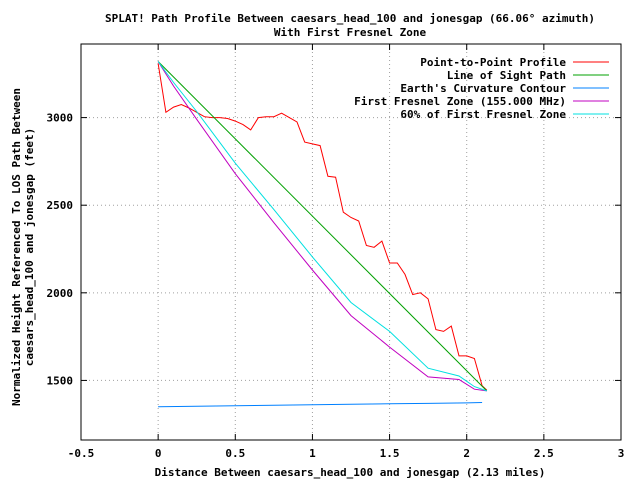  I want to click on x-tick-label: 1, so click(312, 453).